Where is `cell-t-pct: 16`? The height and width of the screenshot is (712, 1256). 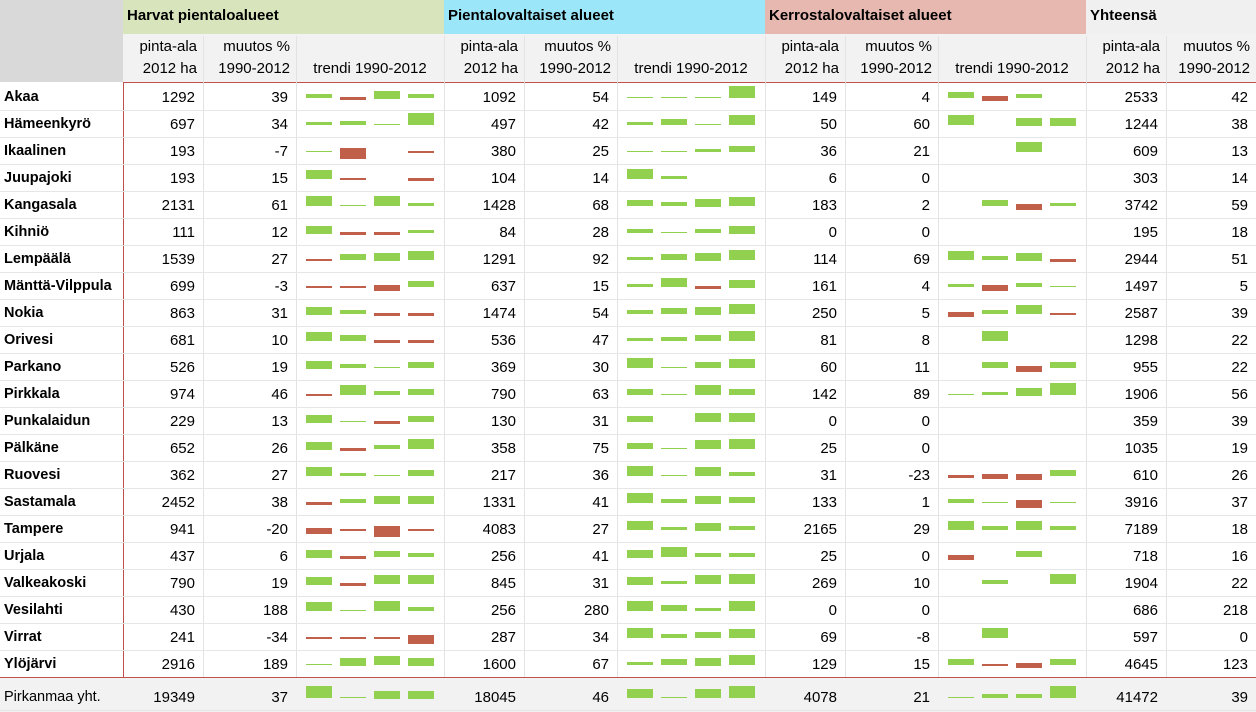
cell-t-pct: 16 is located at coordinates (1239, 556).